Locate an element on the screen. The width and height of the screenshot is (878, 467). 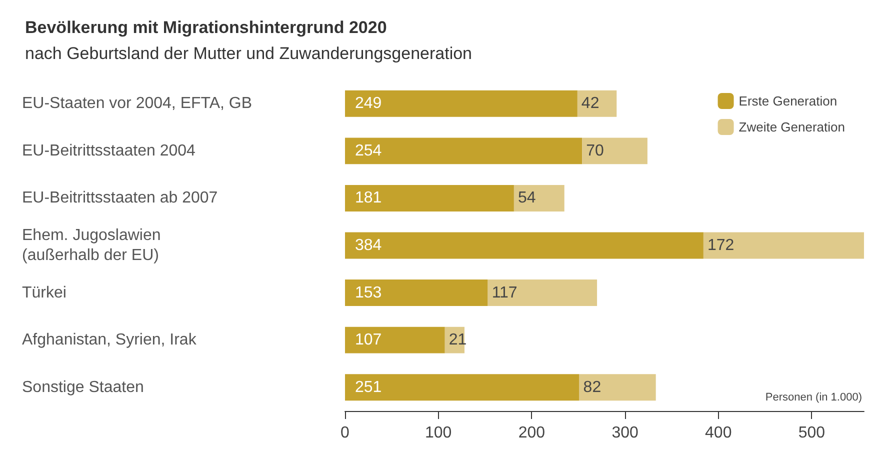
data-label: 107 is located at coordinates (368, 340).